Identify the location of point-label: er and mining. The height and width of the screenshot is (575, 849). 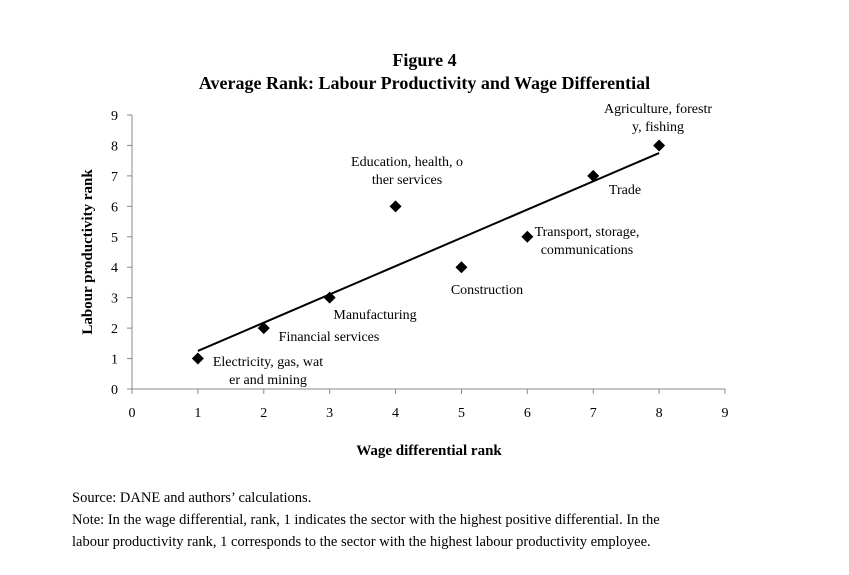
(268, 380).